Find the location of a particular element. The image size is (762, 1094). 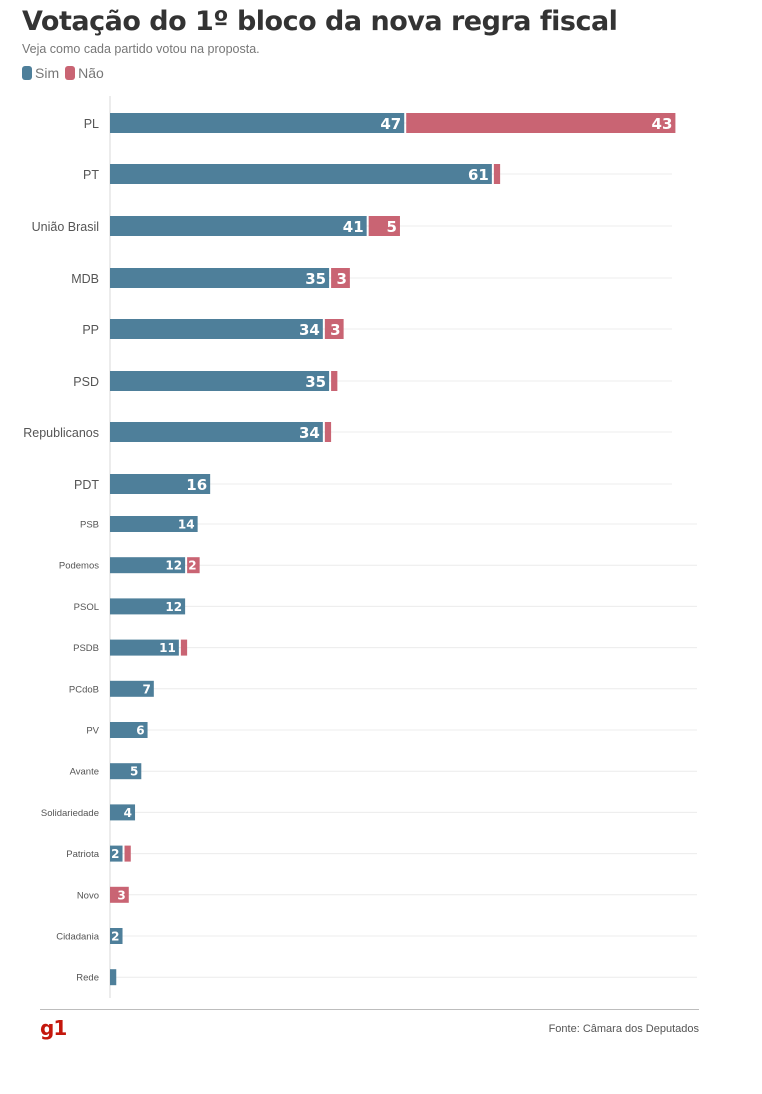

chart-title: Votação do 1º bloco da nova regra fiscal is located at coordinates (320, 21).